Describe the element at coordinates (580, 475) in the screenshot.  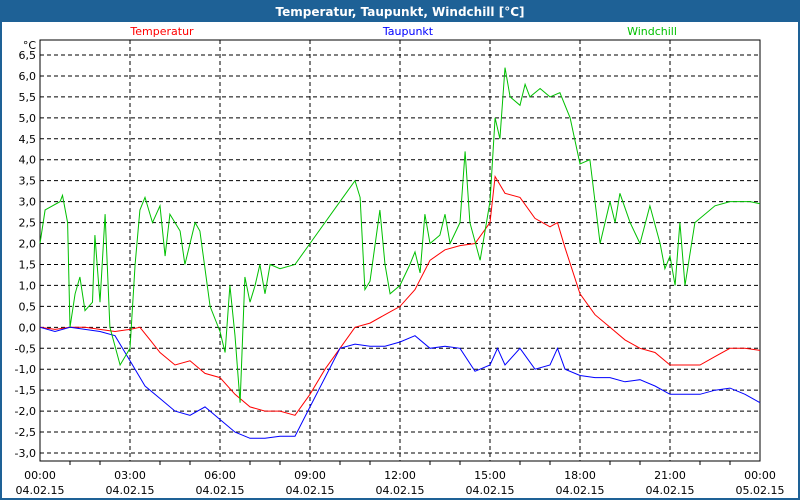
I see `x-tick-time: 18:00` at that location.